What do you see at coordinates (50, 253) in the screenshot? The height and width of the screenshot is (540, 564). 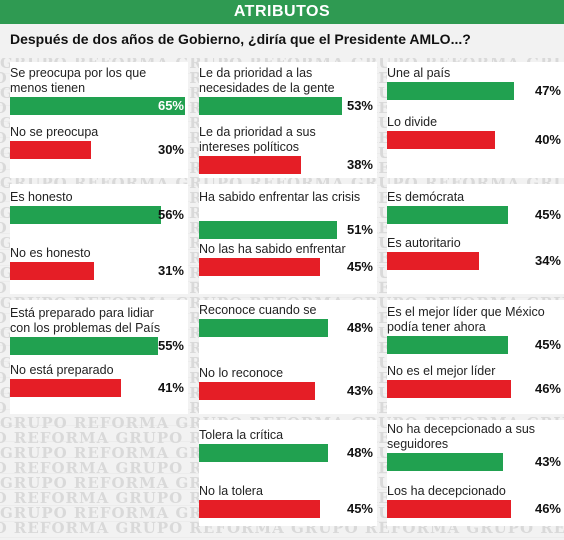 I see `attribute-label: No es honesto` at bounding box center [50, 253].